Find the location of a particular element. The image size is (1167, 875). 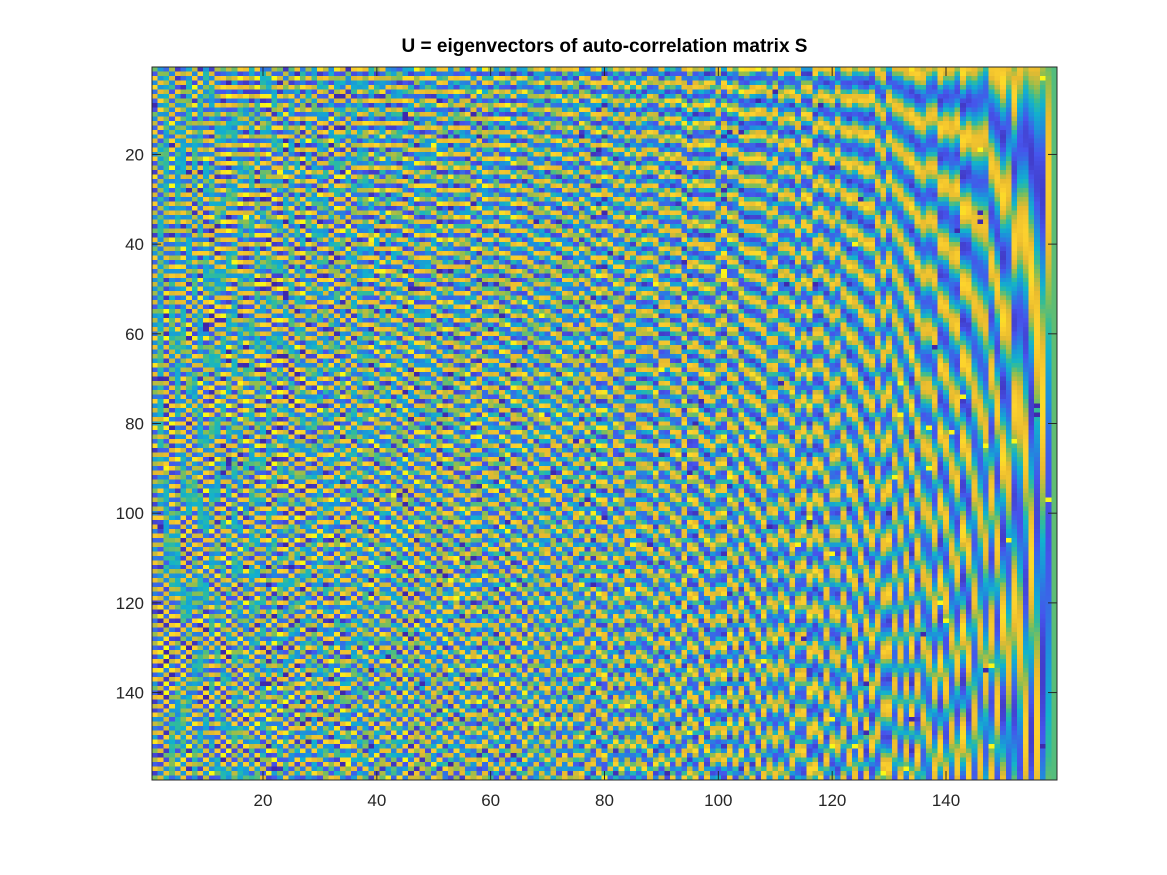

x-tick-label: 120 is located at coordinates (832, 800).